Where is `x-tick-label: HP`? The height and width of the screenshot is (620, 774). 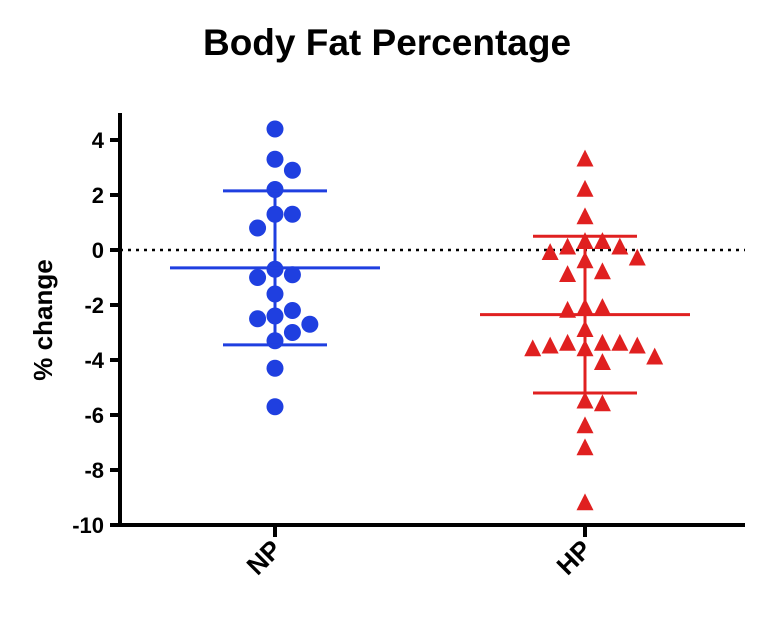 x-tick-label: HP is located at coordinates (573, 557).